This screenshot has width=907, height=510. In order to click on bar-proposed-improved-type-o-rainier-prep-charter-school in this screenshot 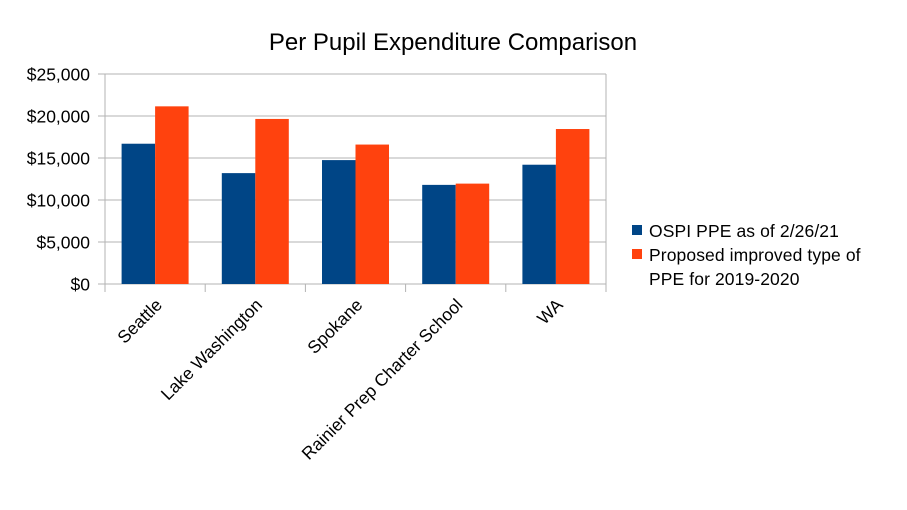, I will do `click(472, 233)`.